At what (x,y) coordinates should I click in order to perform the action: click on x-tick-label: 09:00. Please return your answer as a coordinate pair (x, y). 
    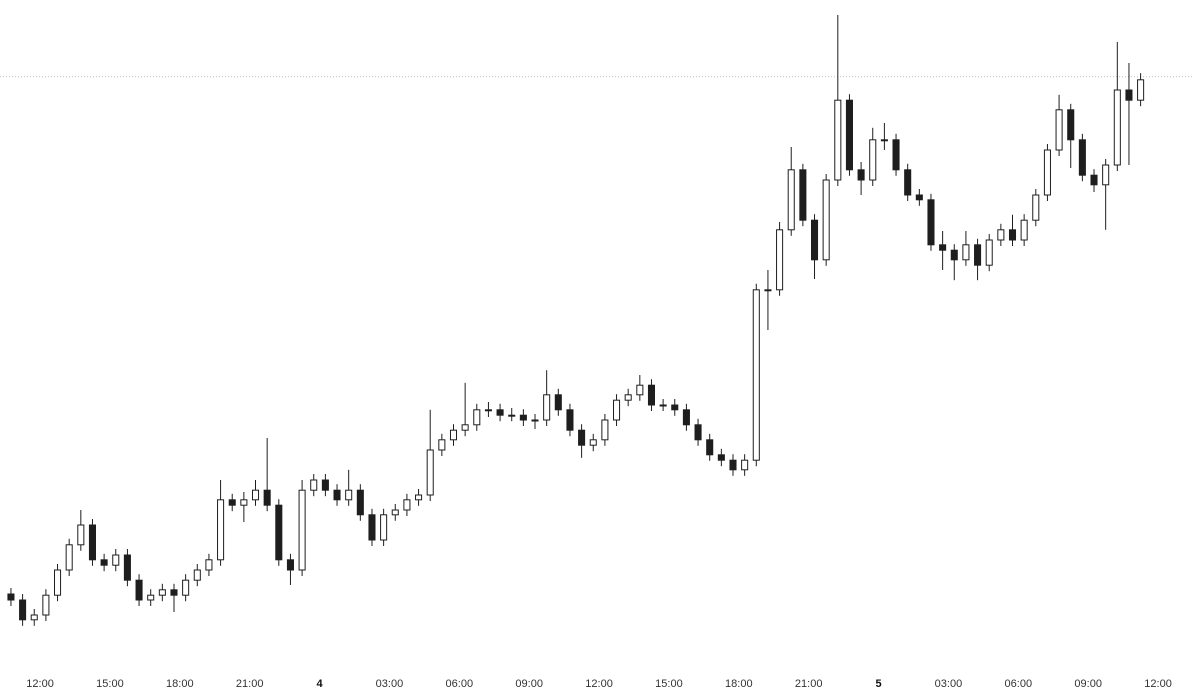
    Looking at the image, I should click on (1088, 684).